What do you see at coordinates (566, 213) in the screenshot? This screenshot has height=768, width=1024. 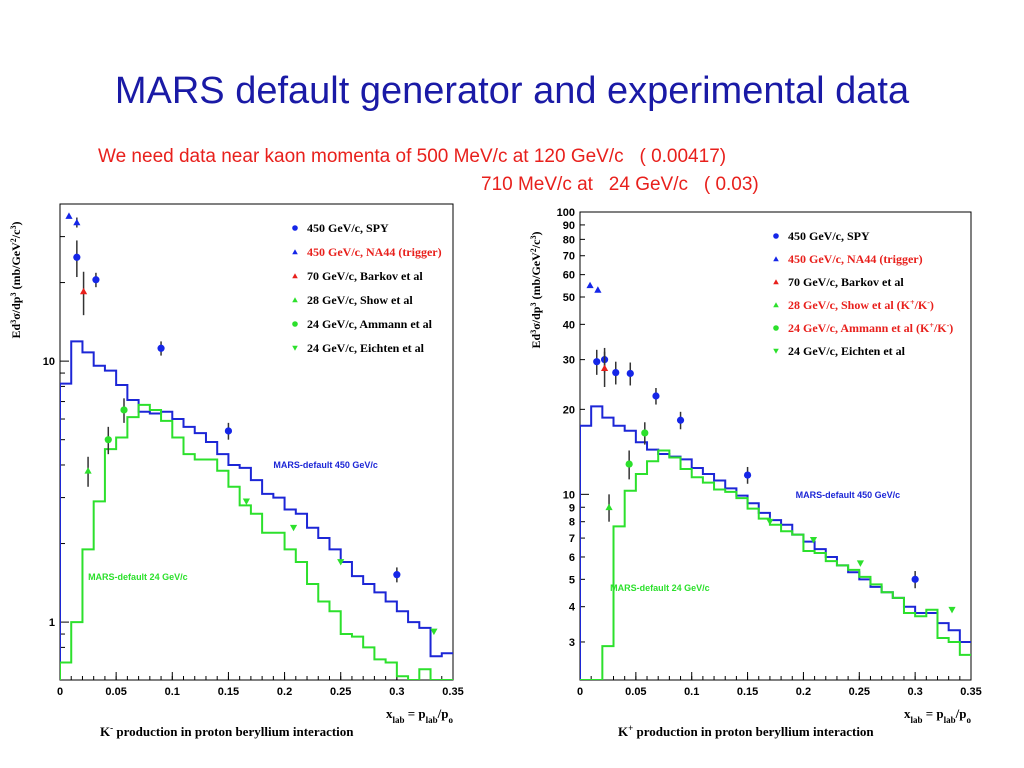 I see `y-tick-label: 100` at bounding box center [566, 213].